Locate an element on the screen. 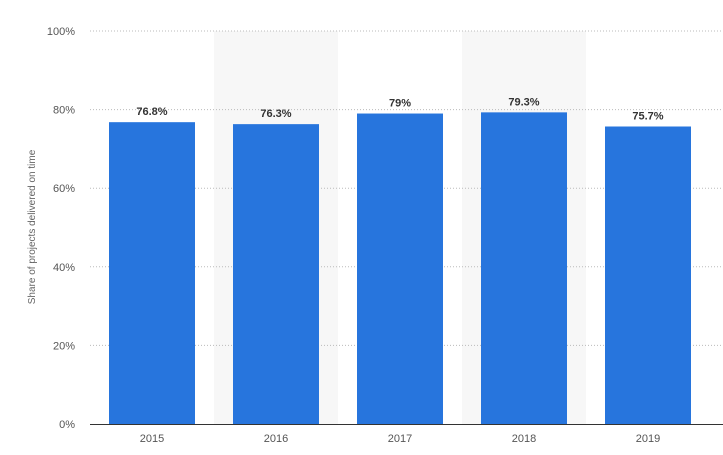  y-tick-label: 0% is located at coordinates (67, 425).